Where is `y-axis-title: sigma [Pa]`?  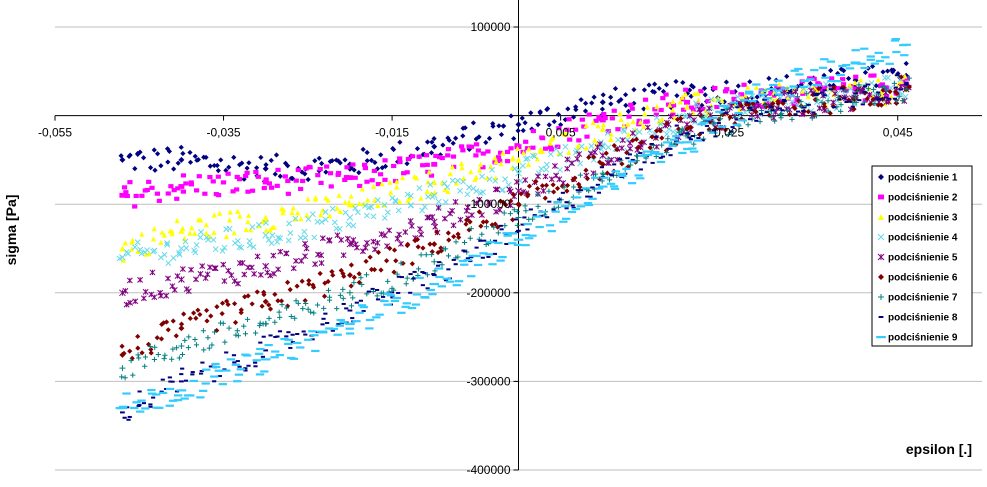 y-axis-title: sigma [Pa] is located at coordinates (11, 230).